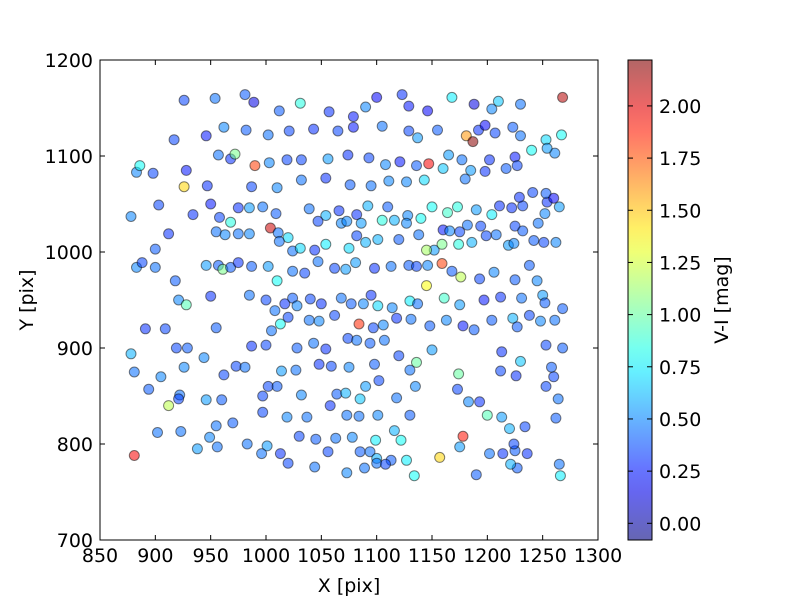  Describe the element at coordinates (680, 315) in the screenshot. I see `colorbar-tick-labels: 0.00 0.25 0.50 0.75 1.00 1.25 1.50 1.75 2.00` at that location.